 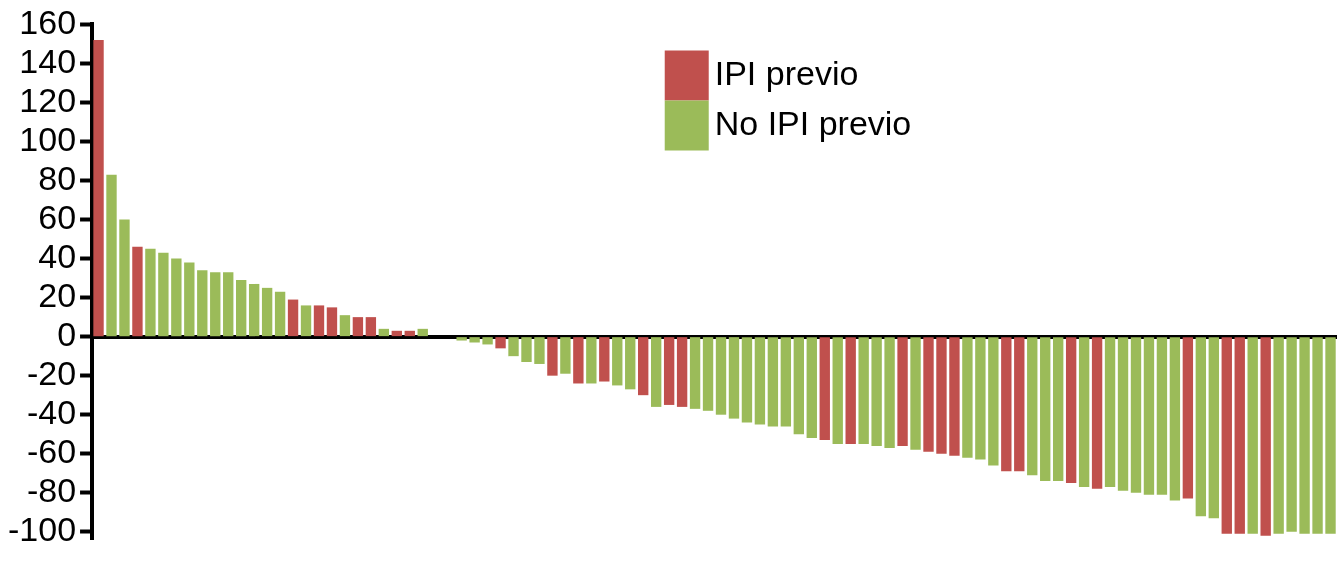 I want to click on legend-label: IPI previo, so click(x=786, y=72).